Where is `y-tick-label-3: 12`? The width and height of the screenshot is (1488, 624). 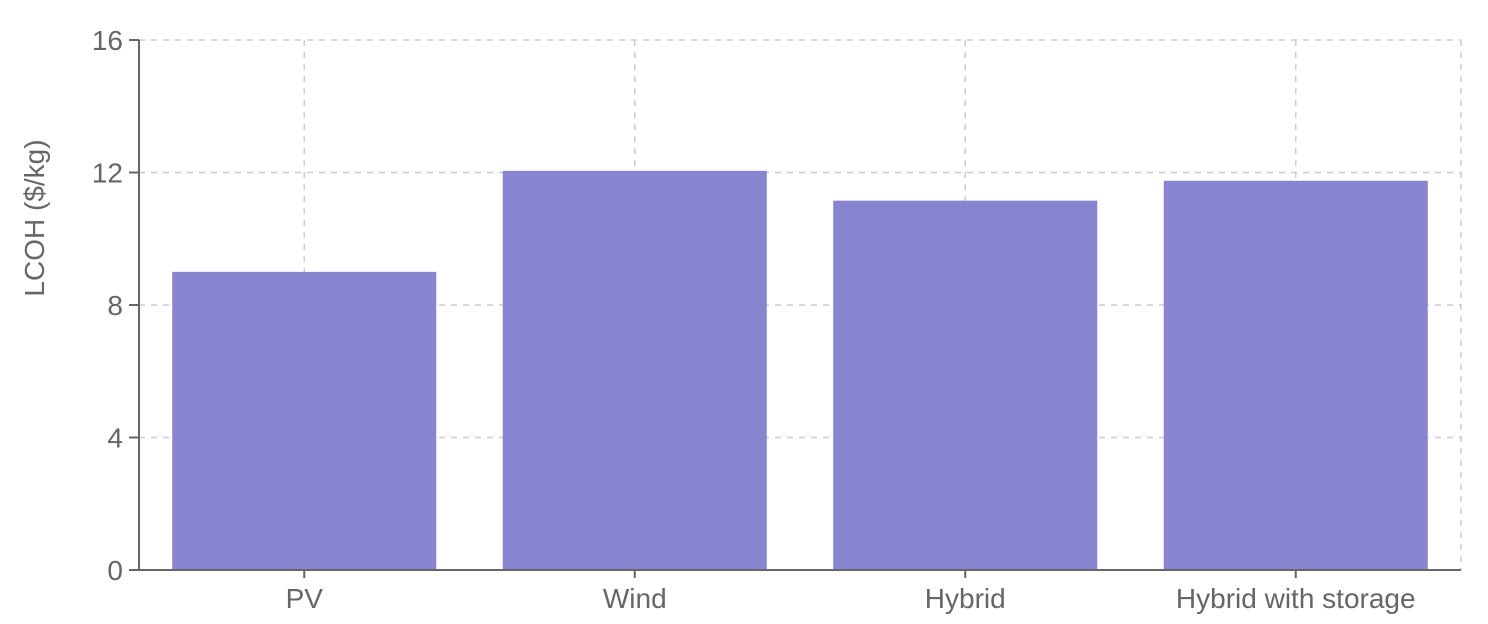
y-tick-label-3: 12 is located at coordinates (107, 173).